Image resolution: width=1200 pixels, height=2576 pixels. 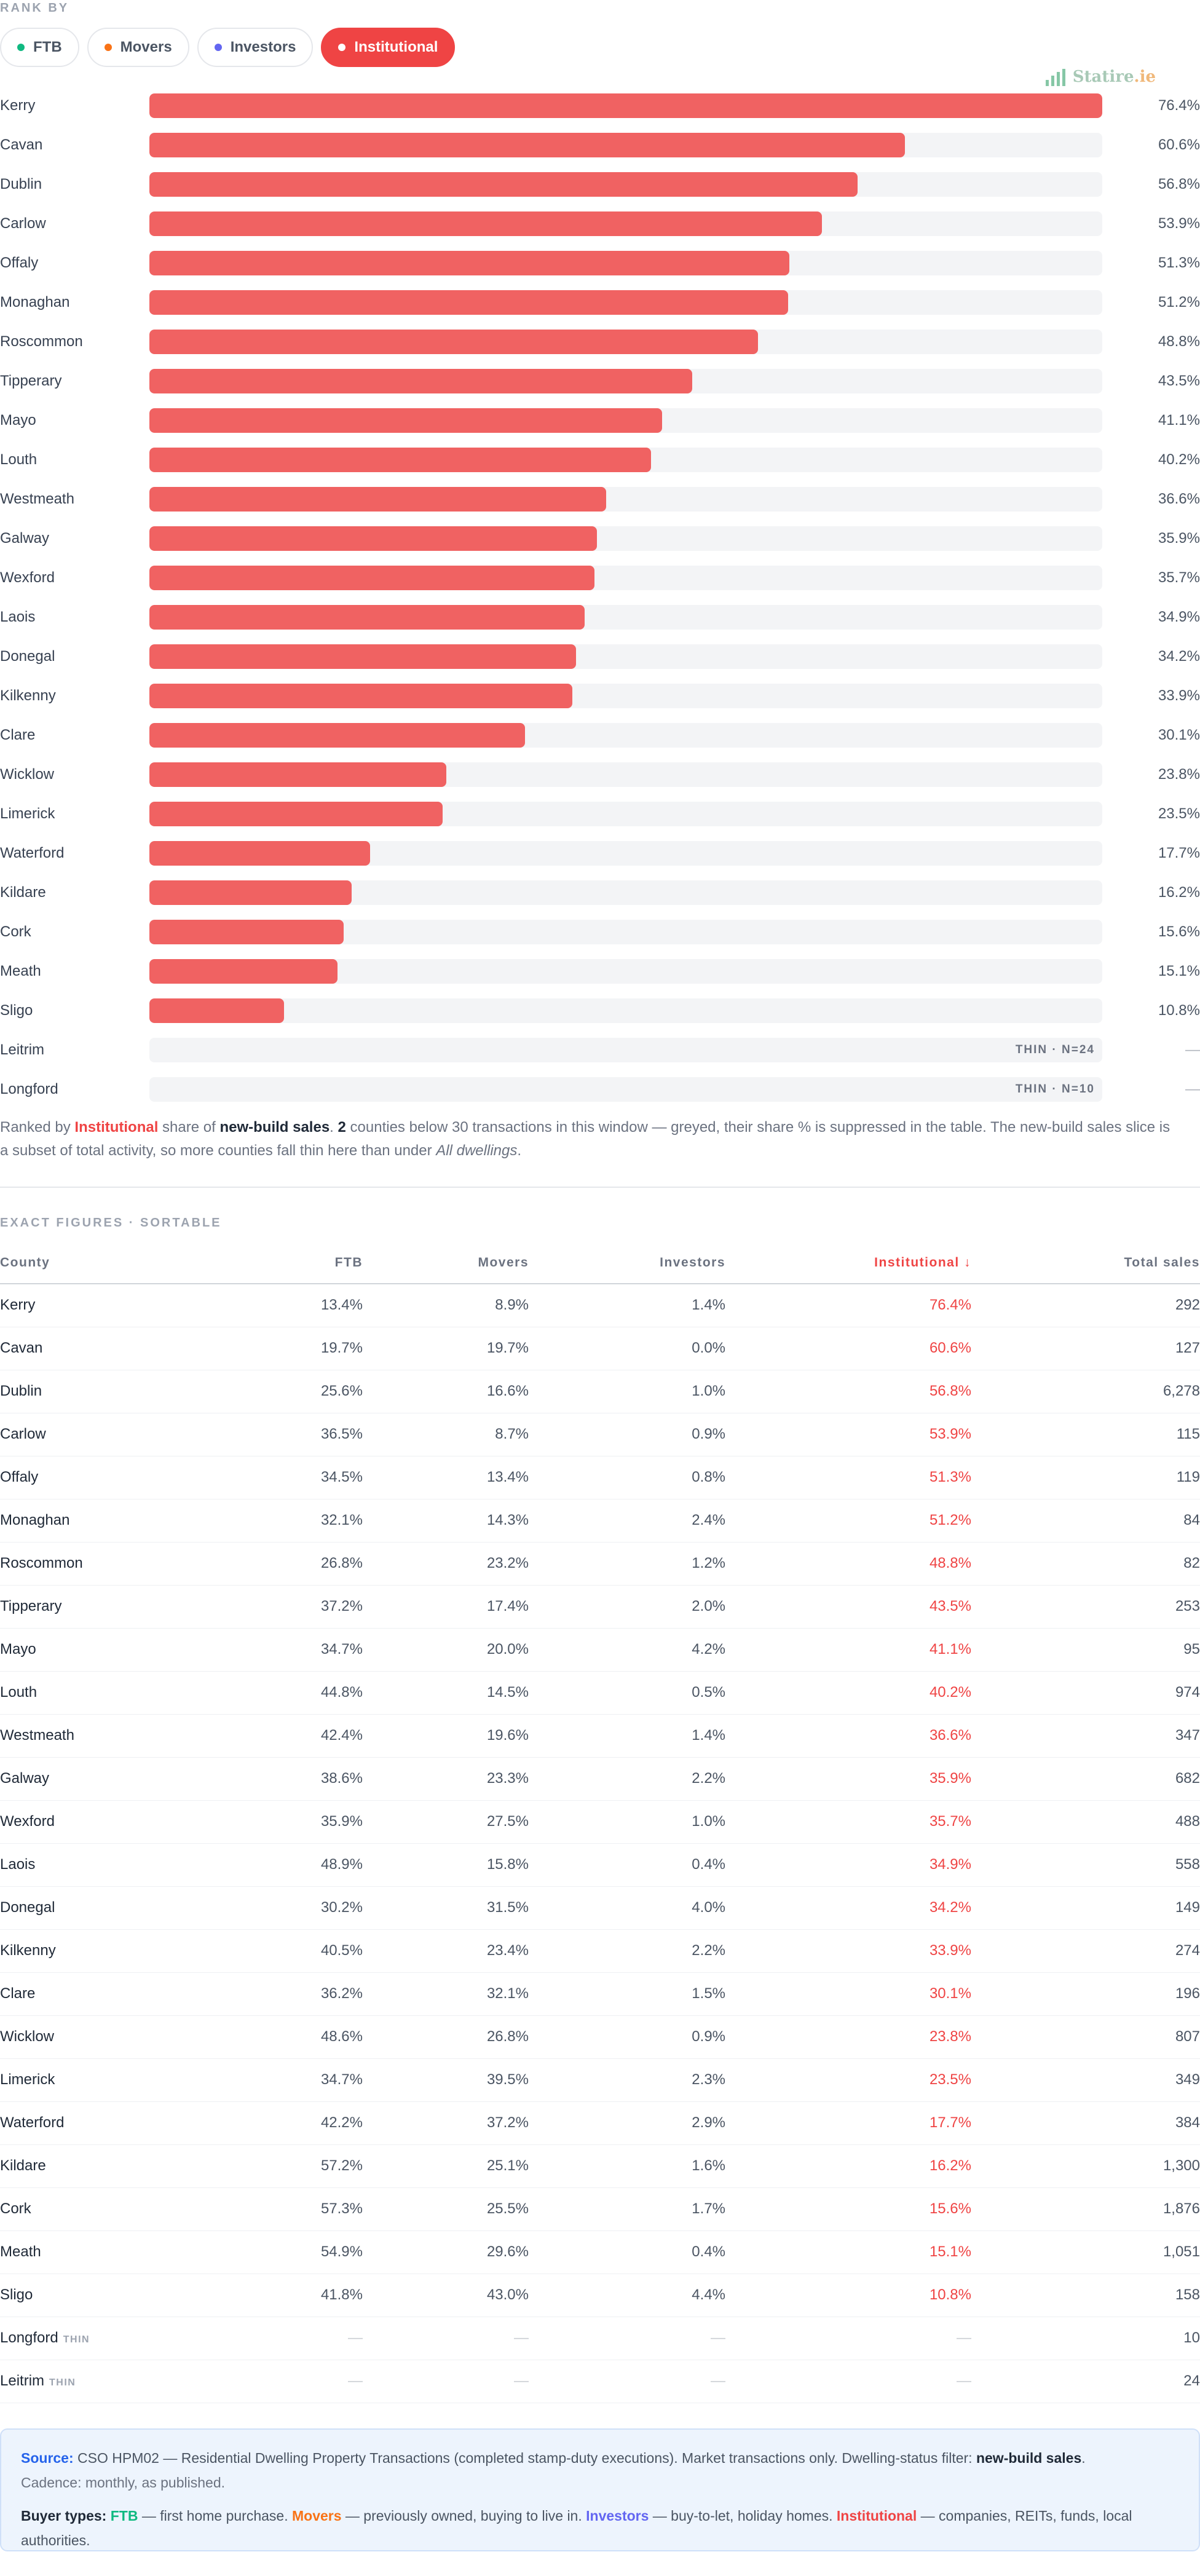 I want to click on ftb-cell: 13.4%, so click(x=341, y=1305).